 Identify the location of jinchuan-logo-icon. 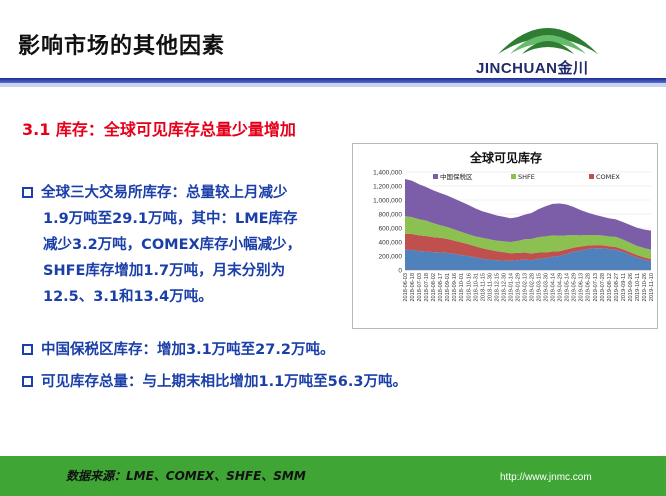
(548, 41).